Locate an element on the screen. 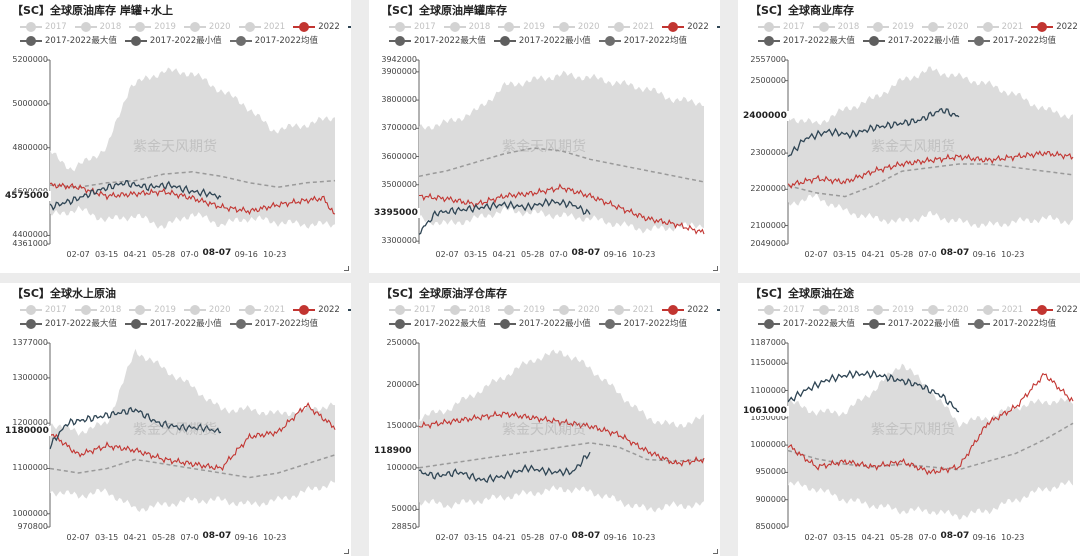 The image size is (1080, 556). y-tick-label: 1300000 is located at coordinates (30, 377).